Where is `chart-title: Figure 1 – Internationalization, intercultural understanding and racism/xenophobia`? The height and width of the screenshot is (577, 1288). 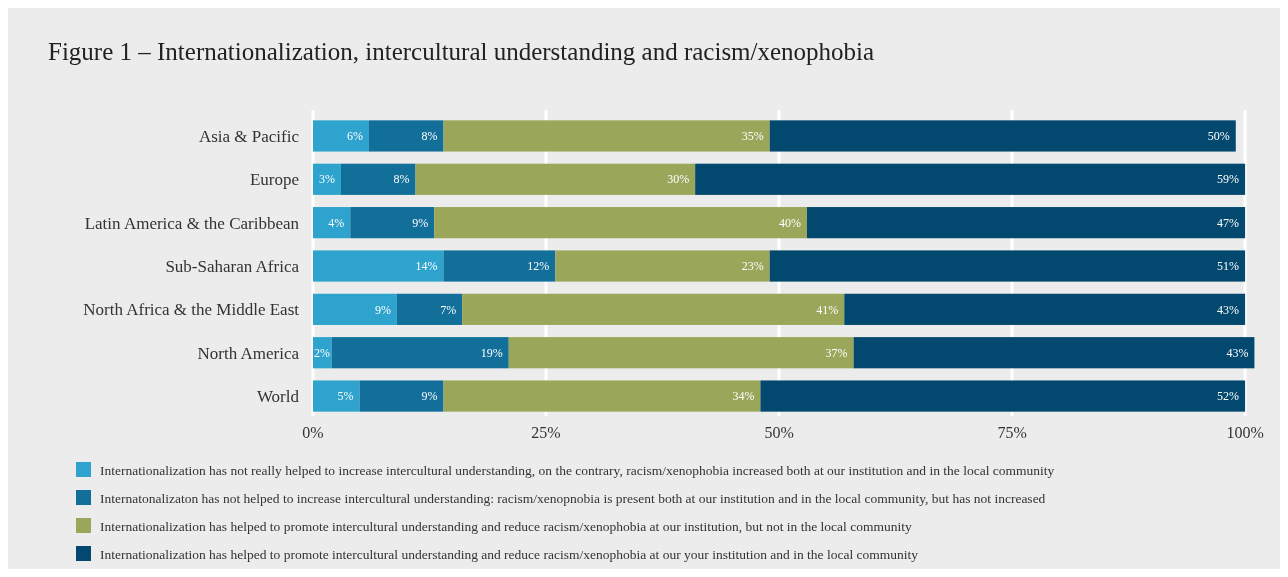 chart-title: Figure 1 – Internationalization, intercultural understanding and racism/xenophobia is located at coordinates (461, 51).